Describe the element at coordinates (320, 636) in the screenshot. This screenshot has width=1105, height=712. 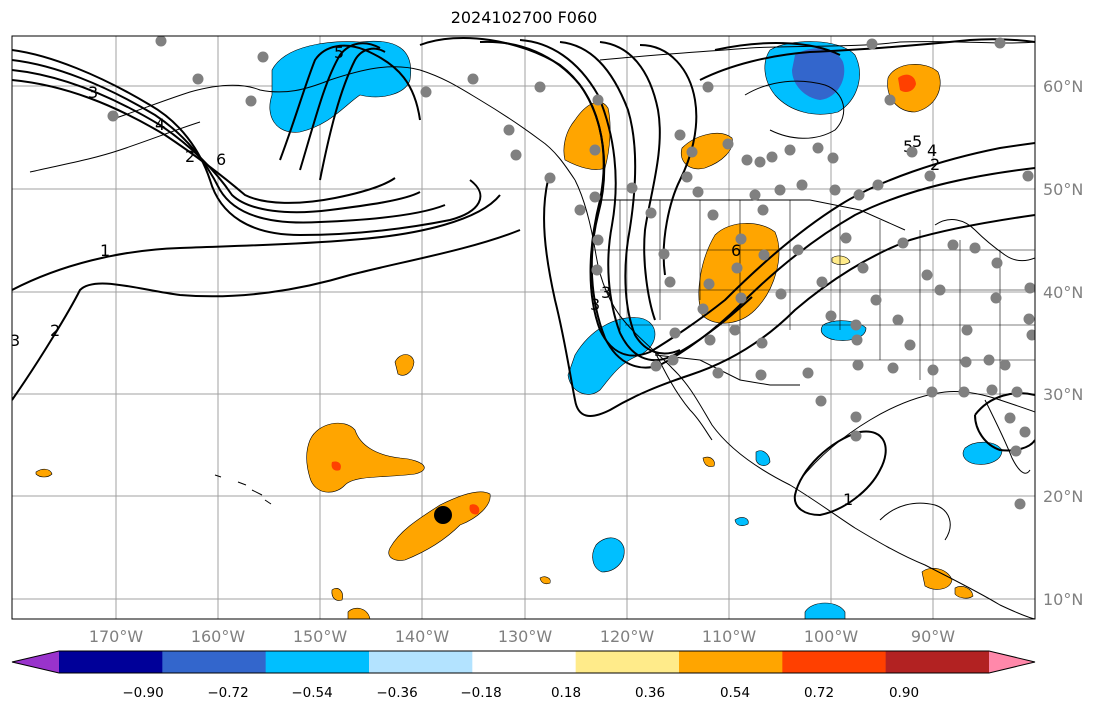
I see `lon-label: 150°W` at that location.